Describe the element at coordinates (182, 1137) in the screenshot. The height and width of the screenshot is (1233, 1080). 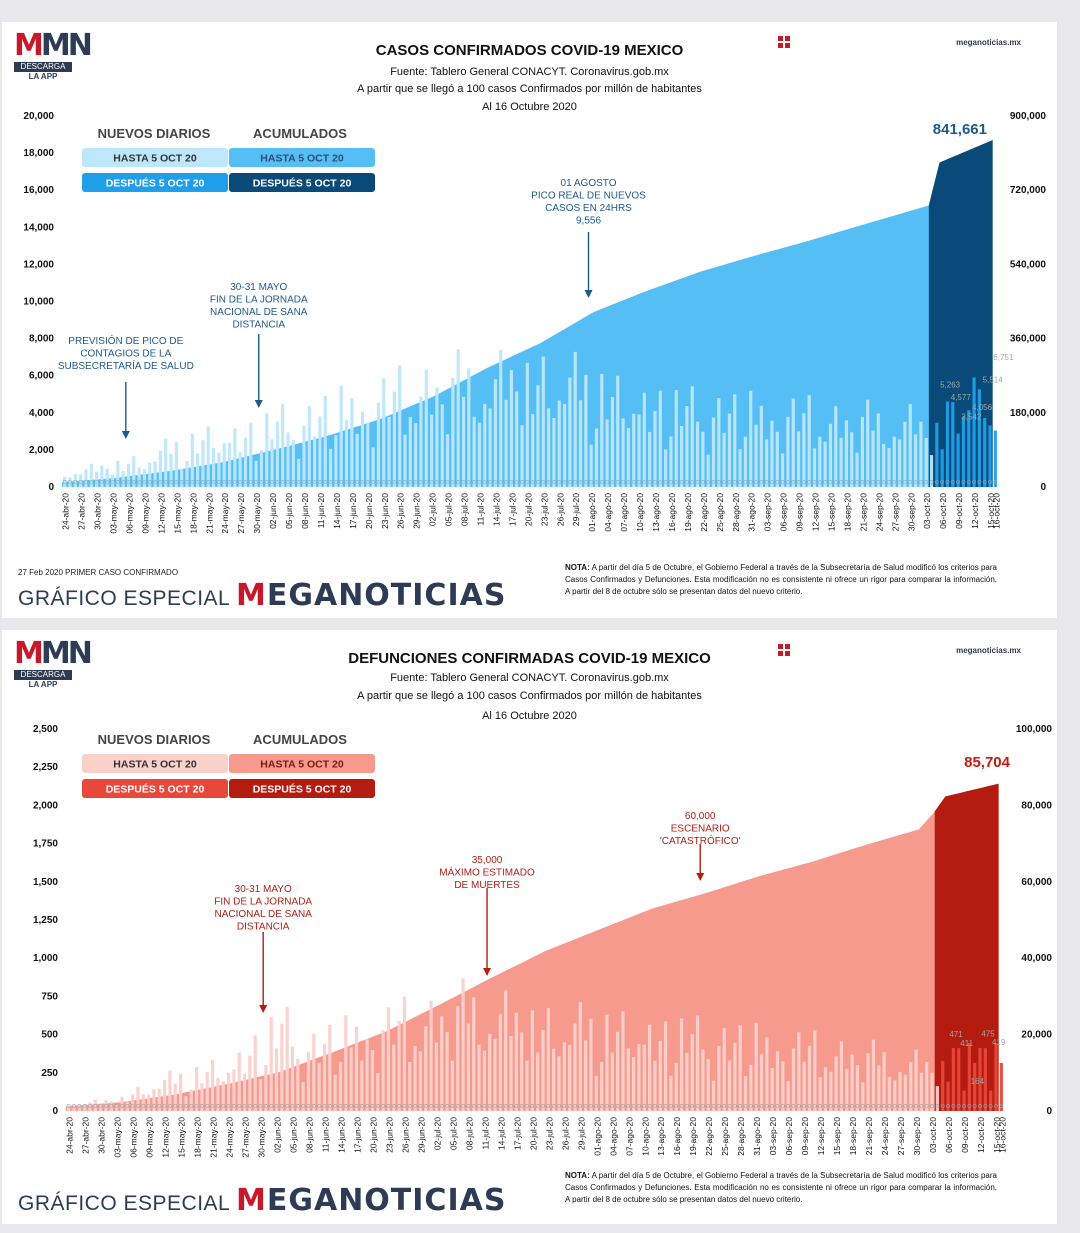
I see `x-tick-label: 15-may-20` at that location.